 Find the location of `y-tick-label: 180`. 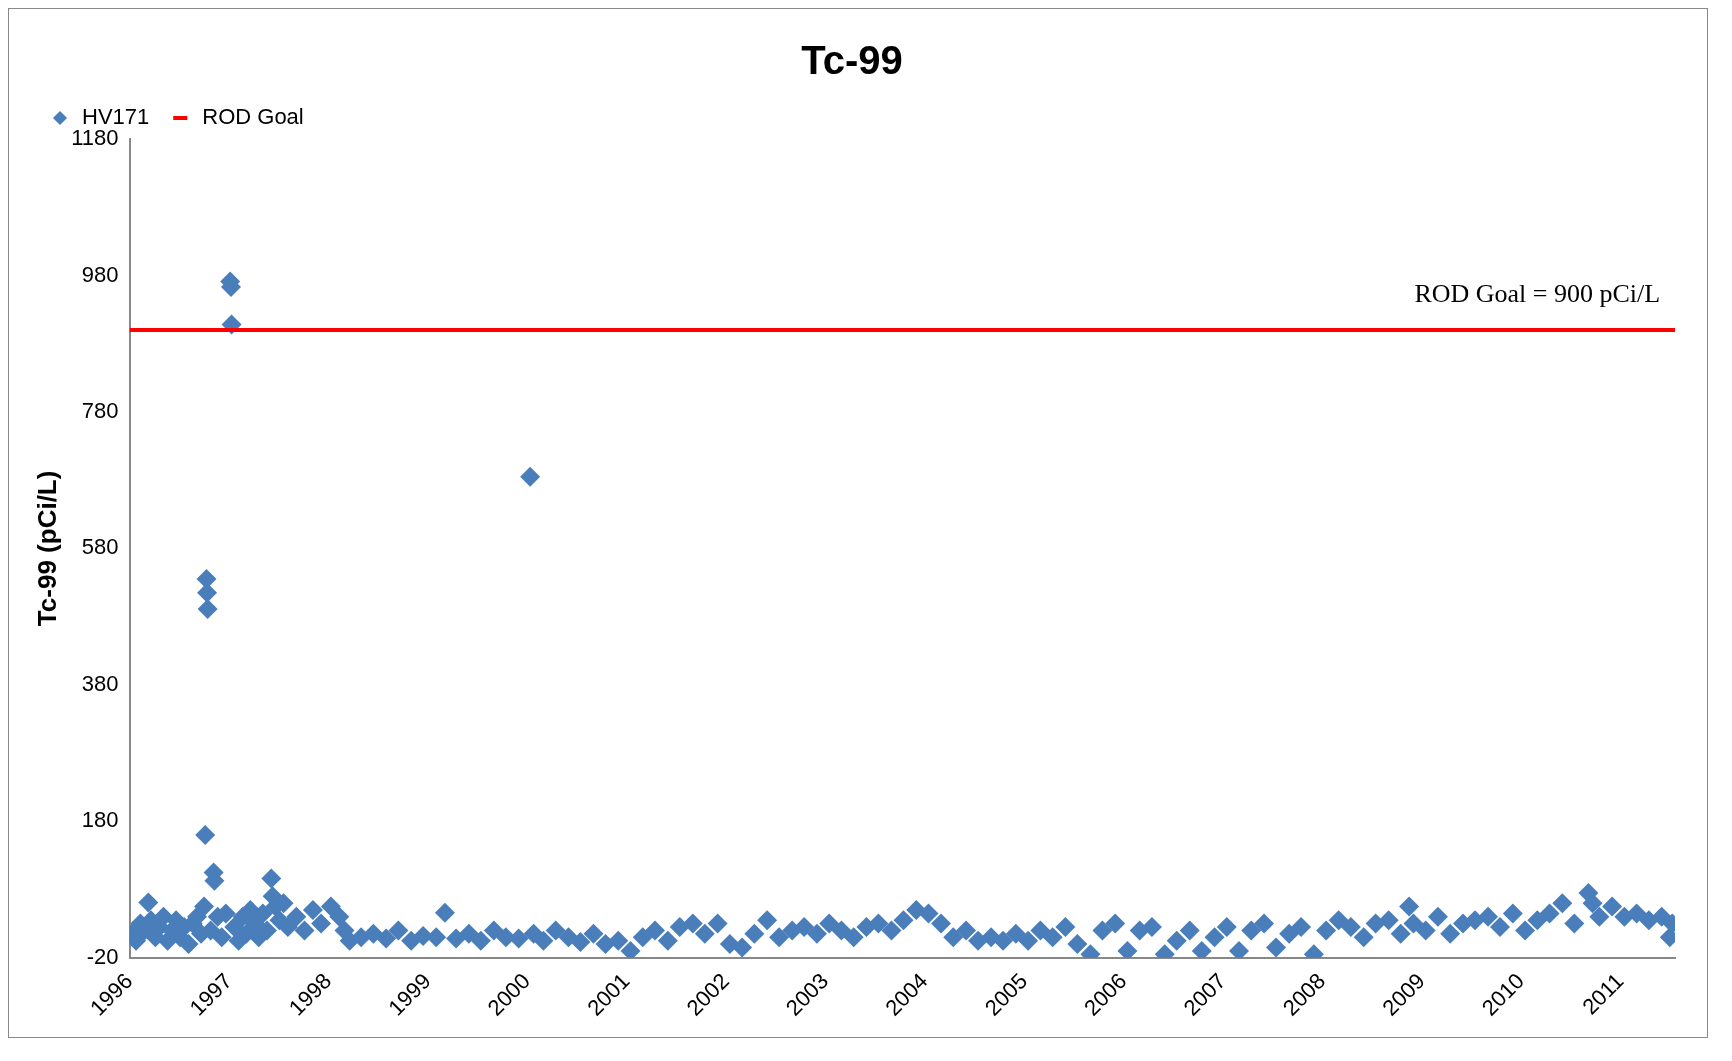

y-tick-label: 180 is located at coordinates (100, 820).